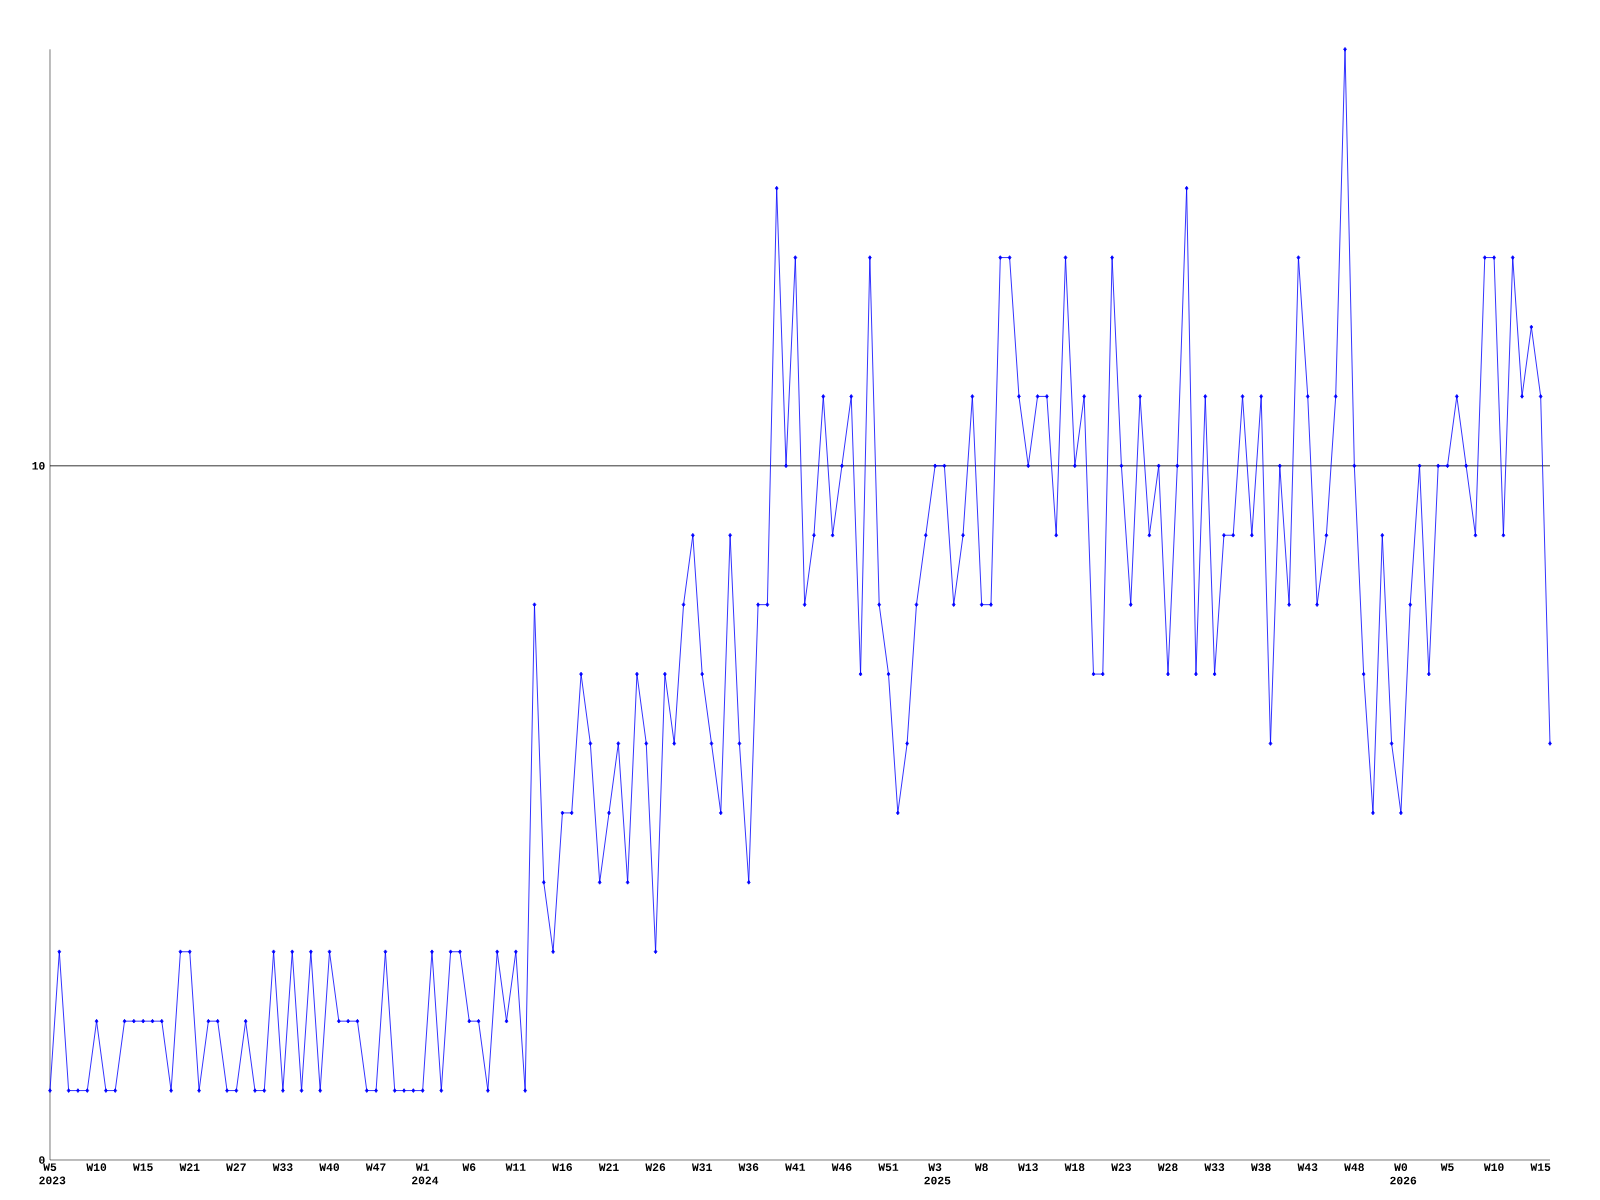 The width and height of the screenshot is (1600, 1200). I want to click on x-tick-label: W18, so click(1074, 1167).